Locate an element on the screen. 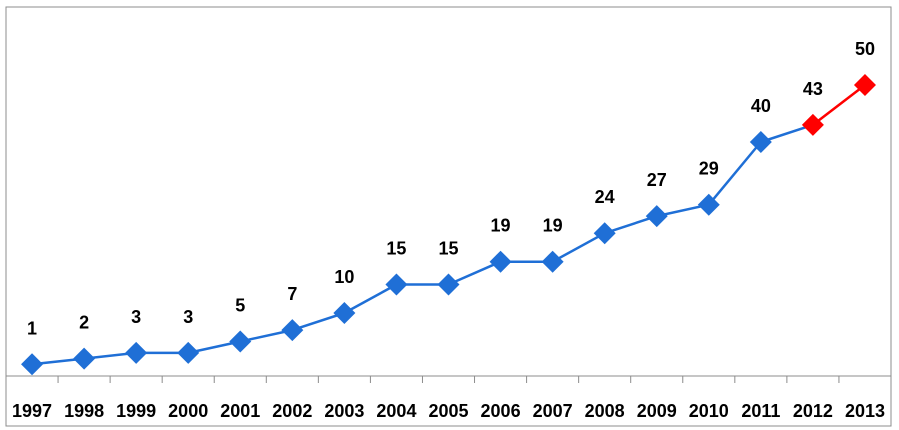 This screenshot has width=899, height=430. x-tick-label-2003: 2003 is located at coordinates (344, 411).